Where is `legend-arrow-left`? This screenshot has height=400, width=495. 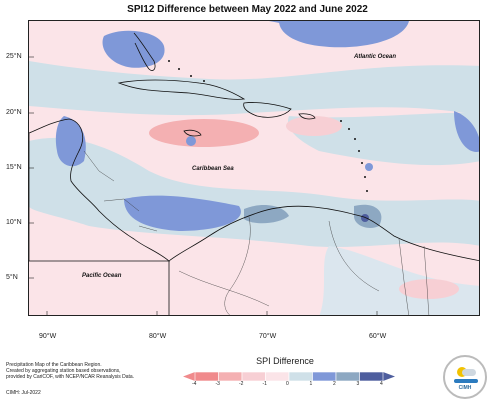
legend-arrow-left is located at coordinates (189, 376).